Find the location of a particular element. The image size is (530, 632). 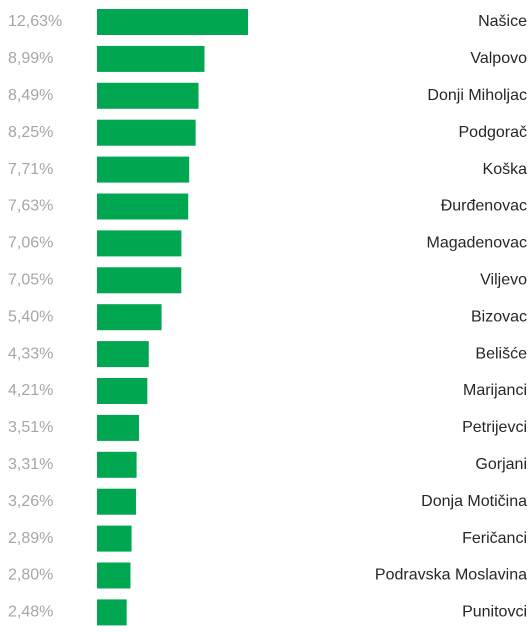

category-label: Petrijevci is located at coordinates (494, 427).